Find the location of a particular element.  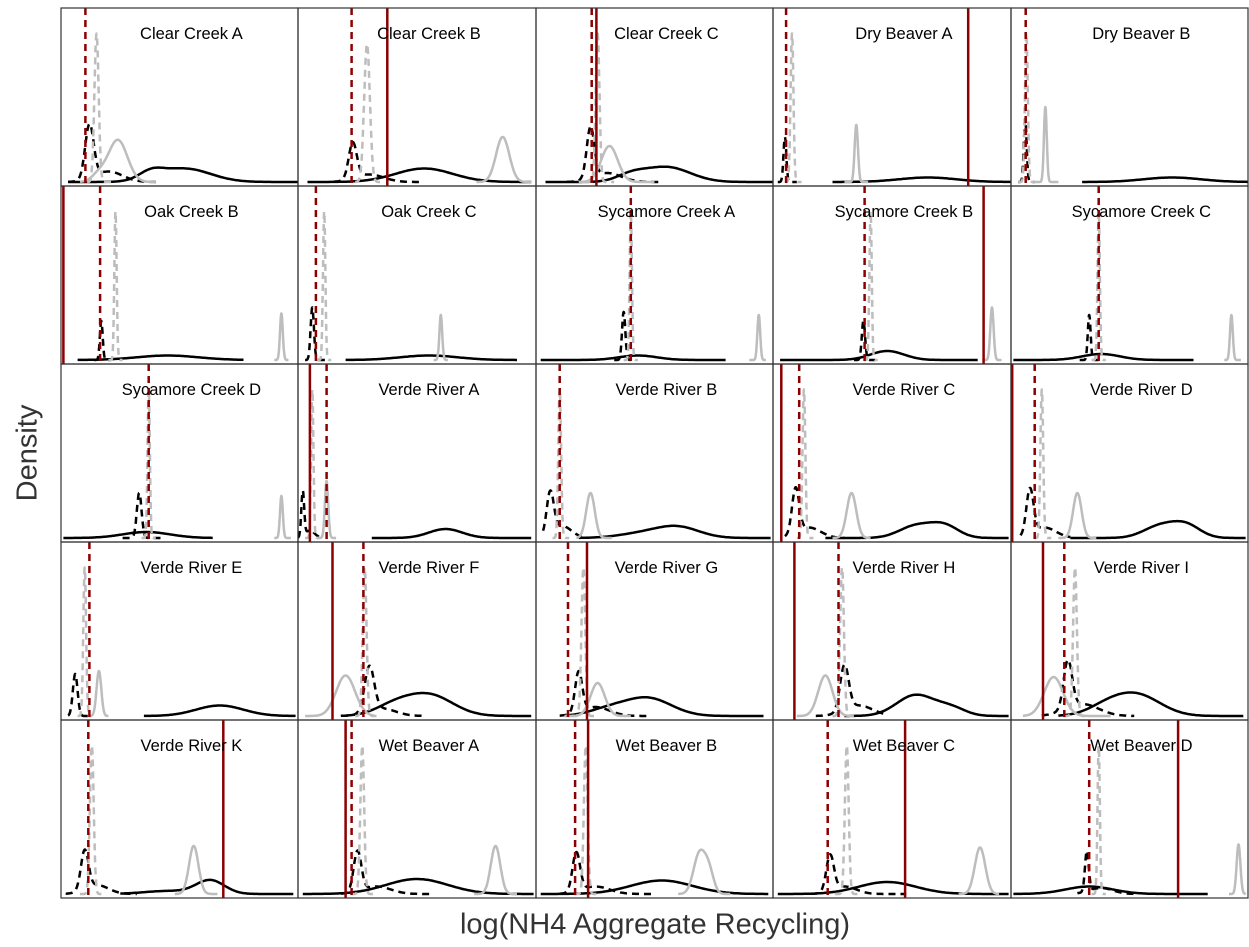

panel-title: Verde River A is located at coordinates (428, 390).